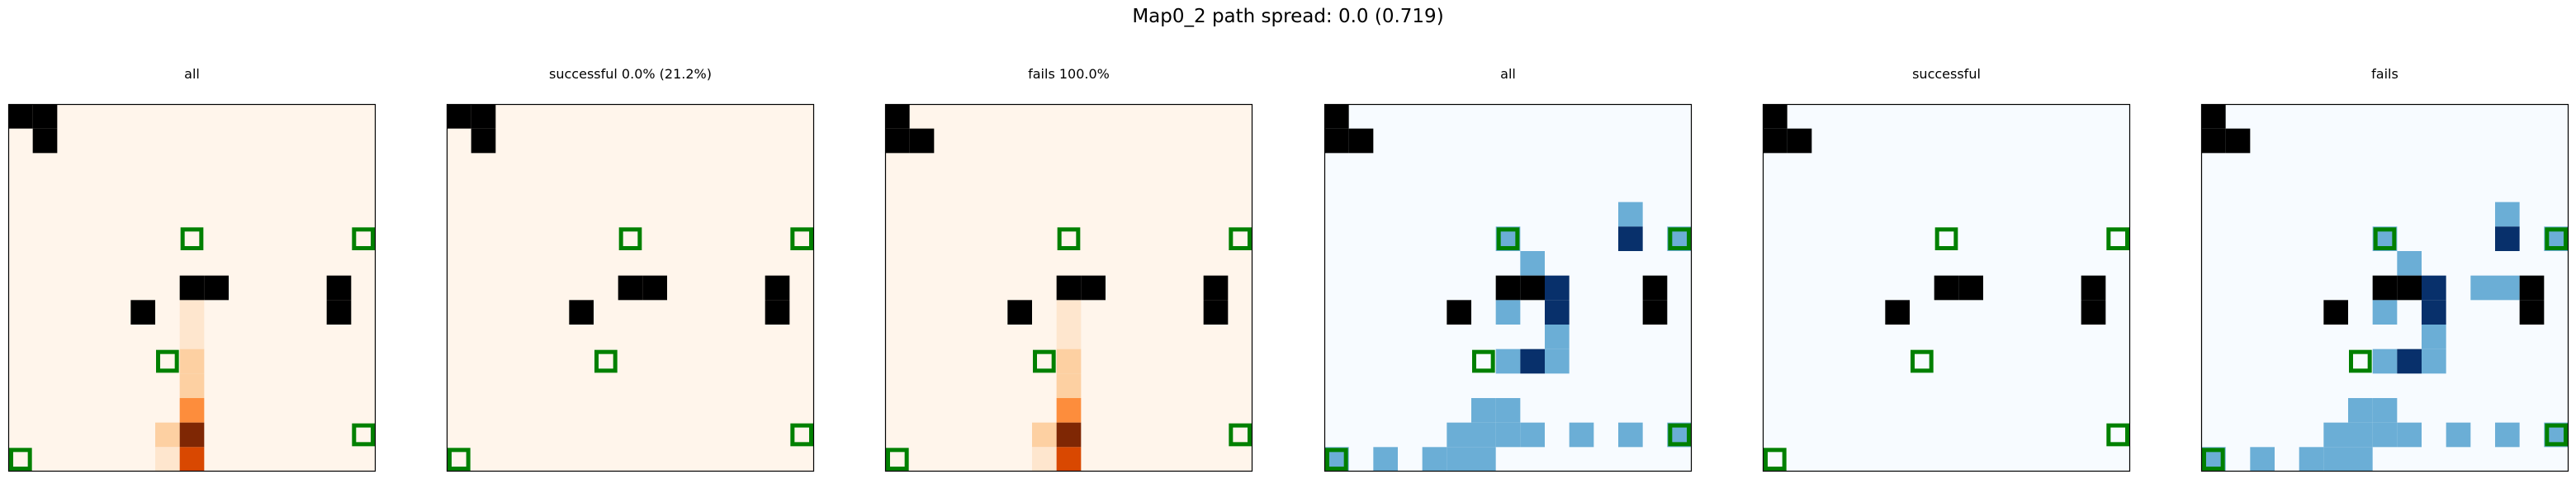 The width and height of the screenshot is (2576, 479). What do you see at coordinates (2384, 74) in the screenshot?
I see `panel-title: fails` at bounding box center [2384, 74].